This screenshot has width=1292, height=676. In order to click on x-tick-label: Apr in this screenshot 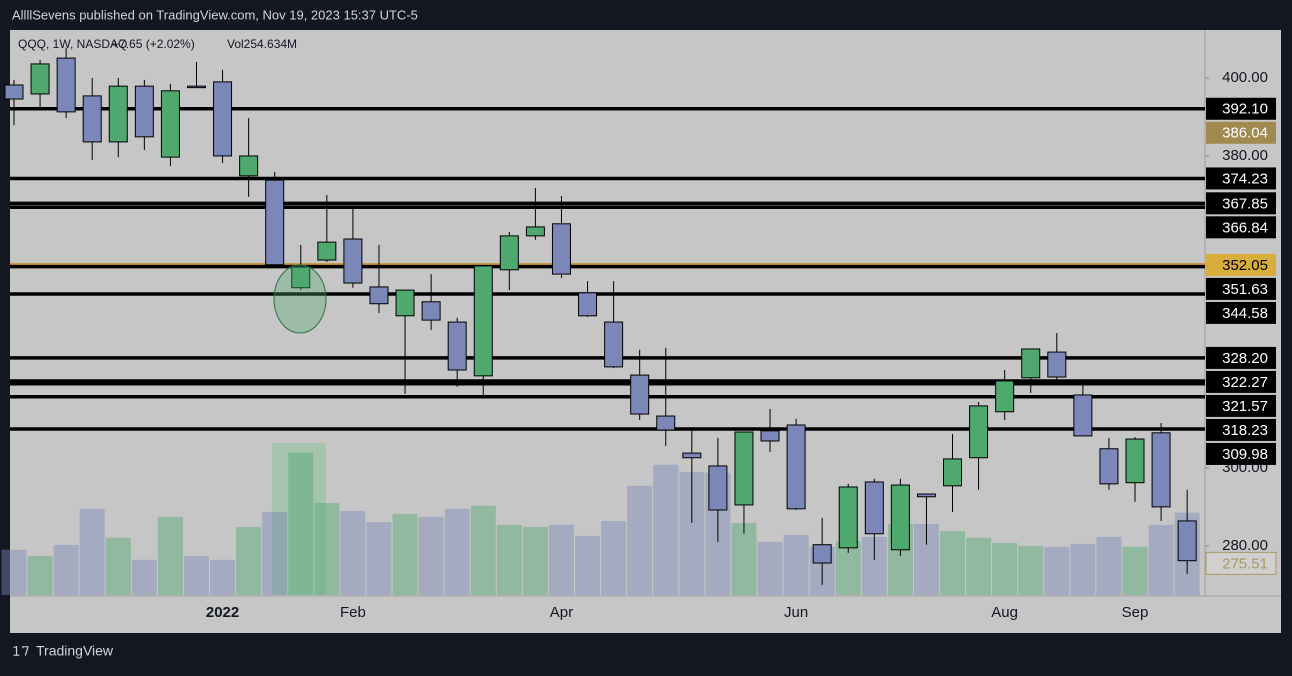, I will do `click(561, 612)`.